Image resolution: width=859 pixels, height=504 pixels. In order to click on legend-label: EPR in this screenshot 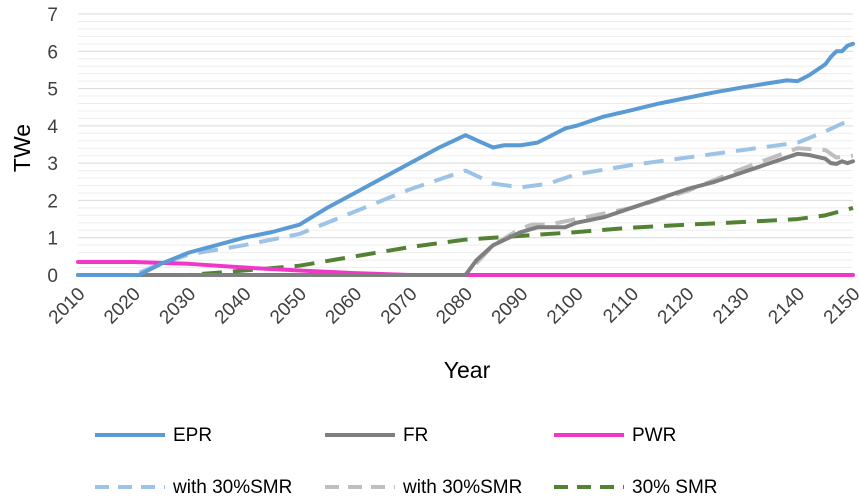, I will do `click(192, 435)`.